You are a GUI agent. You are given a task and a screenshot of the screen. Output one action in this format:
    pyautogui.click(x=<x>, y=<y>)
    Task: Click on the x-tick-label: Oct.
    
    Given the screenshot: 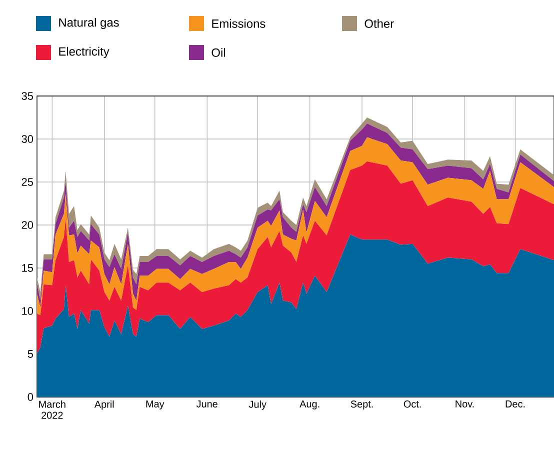 What is the action you would take?
    pyautogui.click(x=412, y=404)
    